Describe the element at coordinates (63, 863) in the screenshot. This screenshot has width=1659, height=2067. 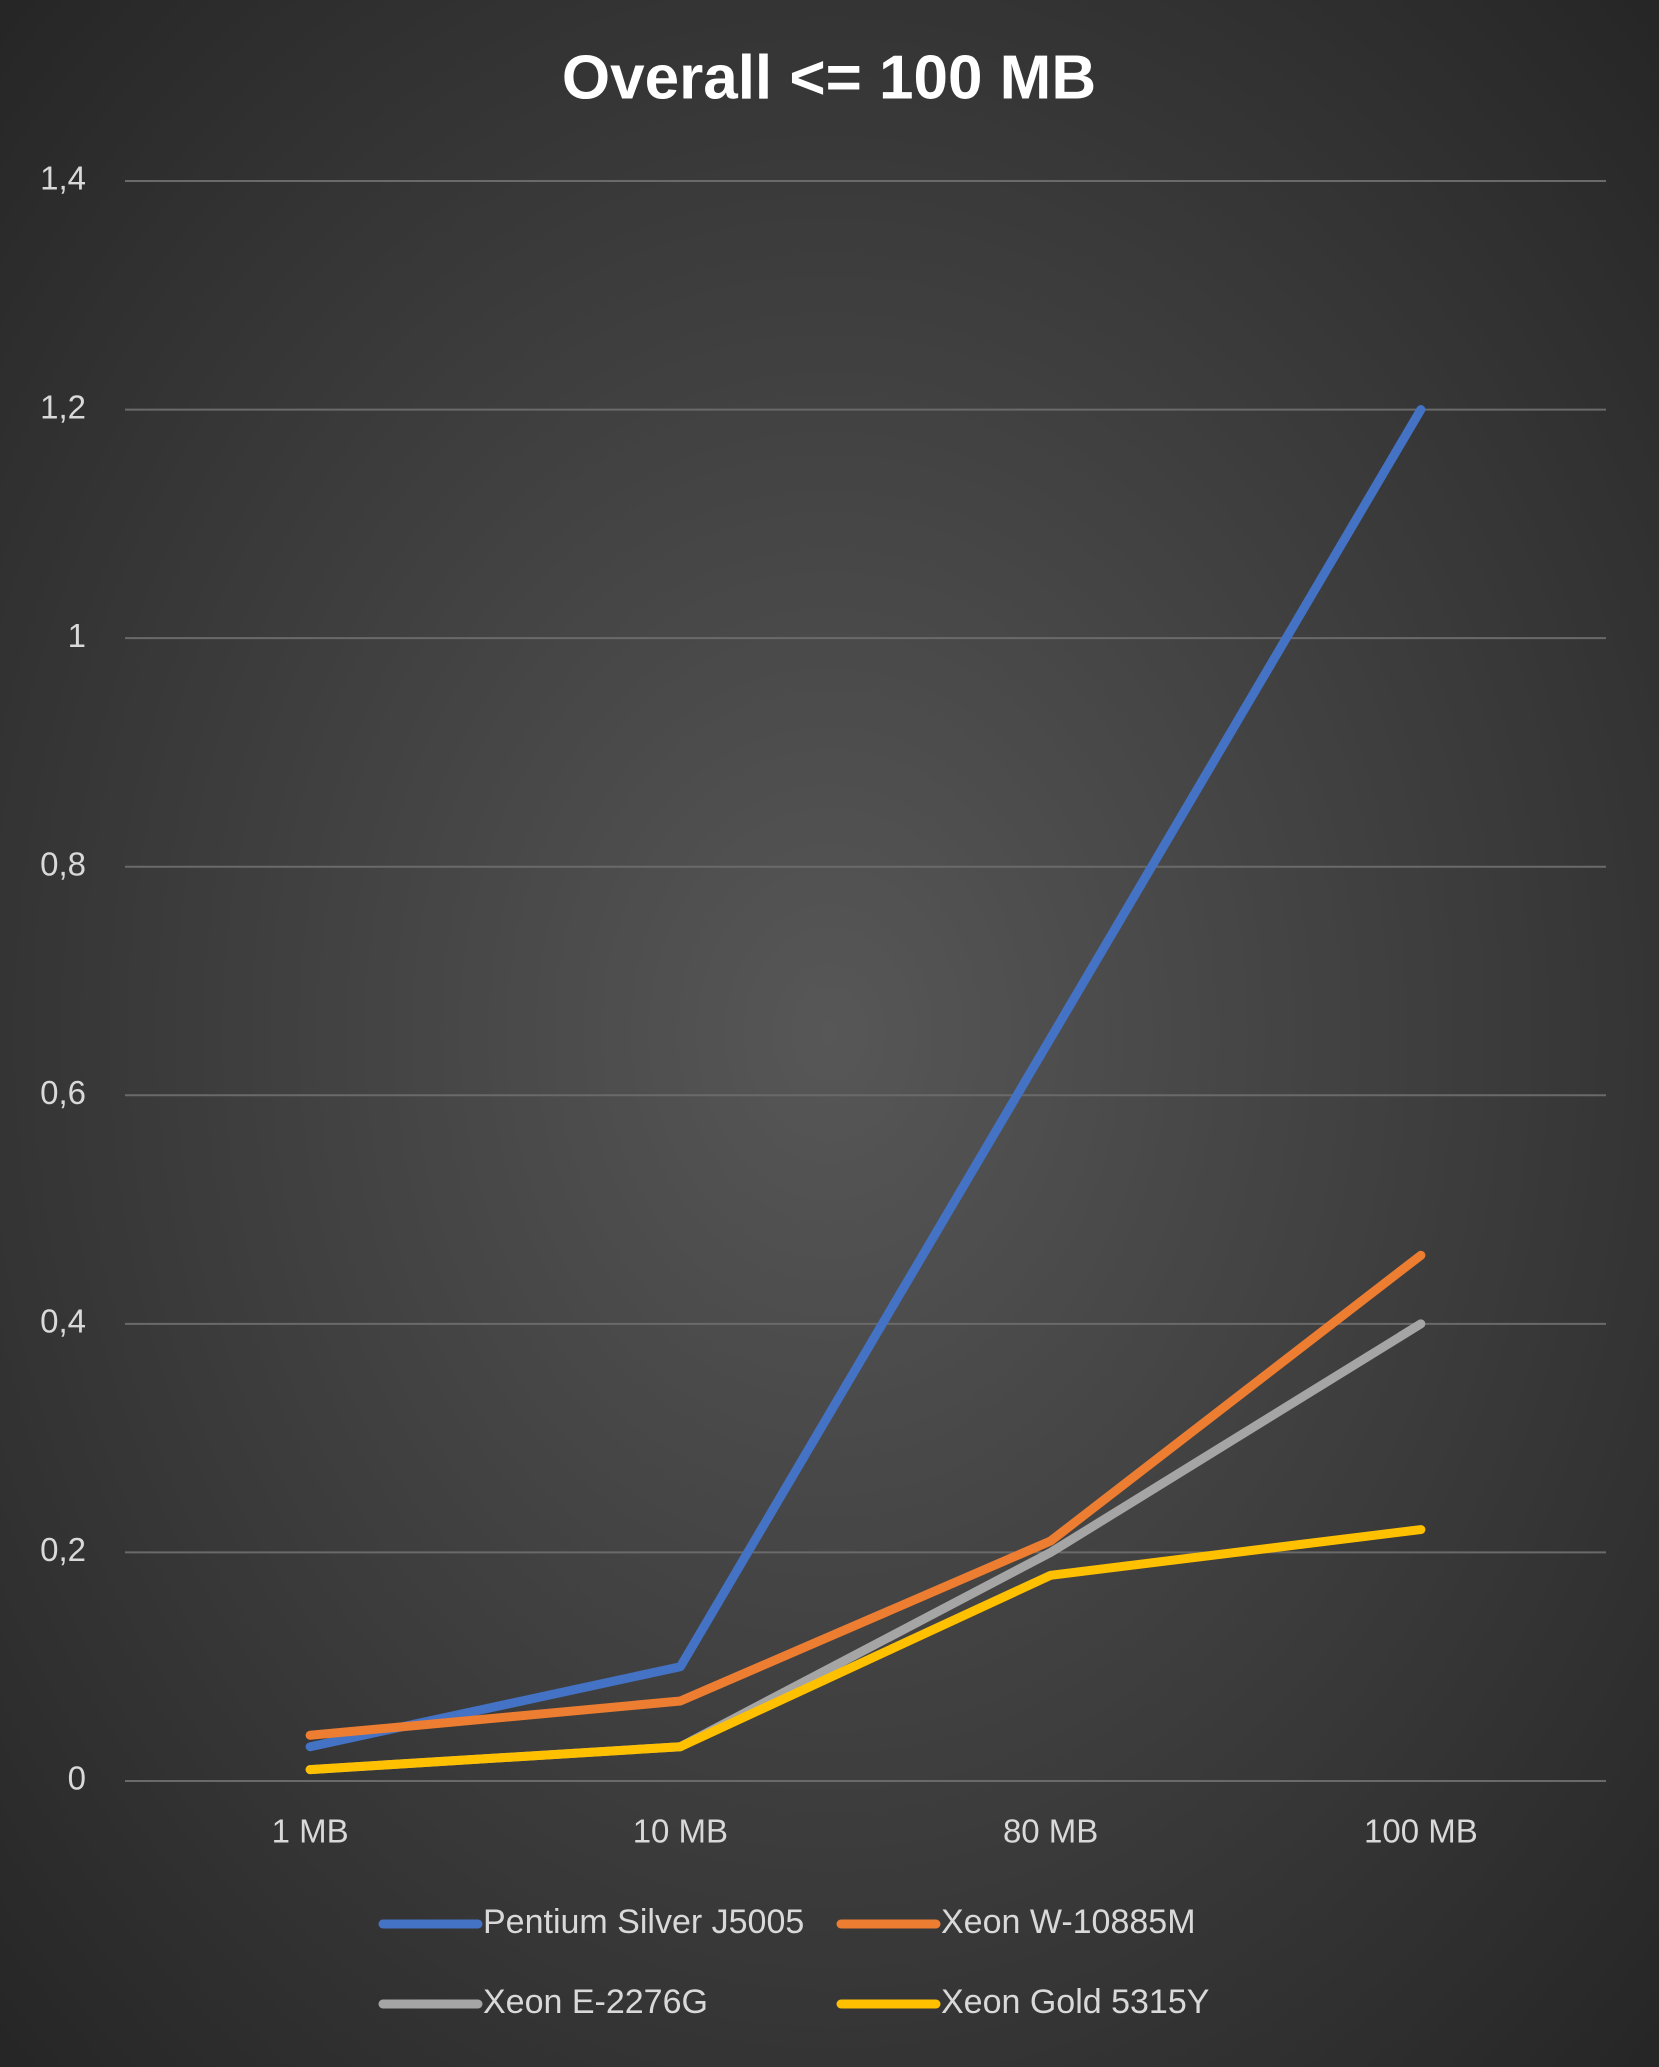
I see `y-tick-label: 0,8` at that location.